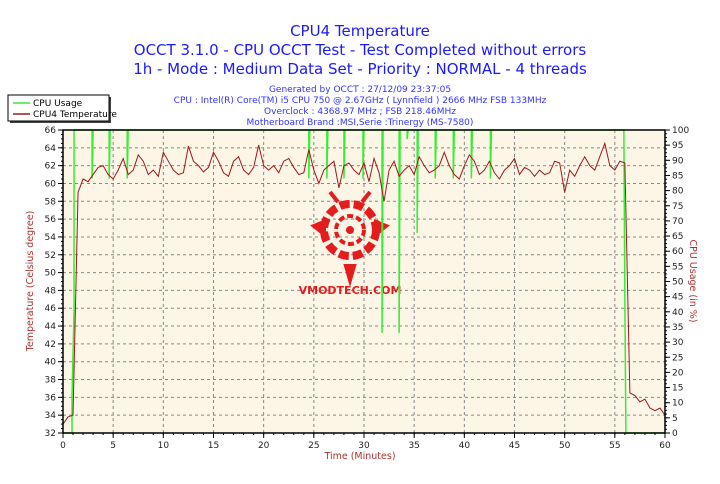 The height and width of the screenshot is (484, 720). What do you see at coordinates (51, 131) in the screenshot?
I see `y-tick-label: 66` at bounding box center [51, 131].